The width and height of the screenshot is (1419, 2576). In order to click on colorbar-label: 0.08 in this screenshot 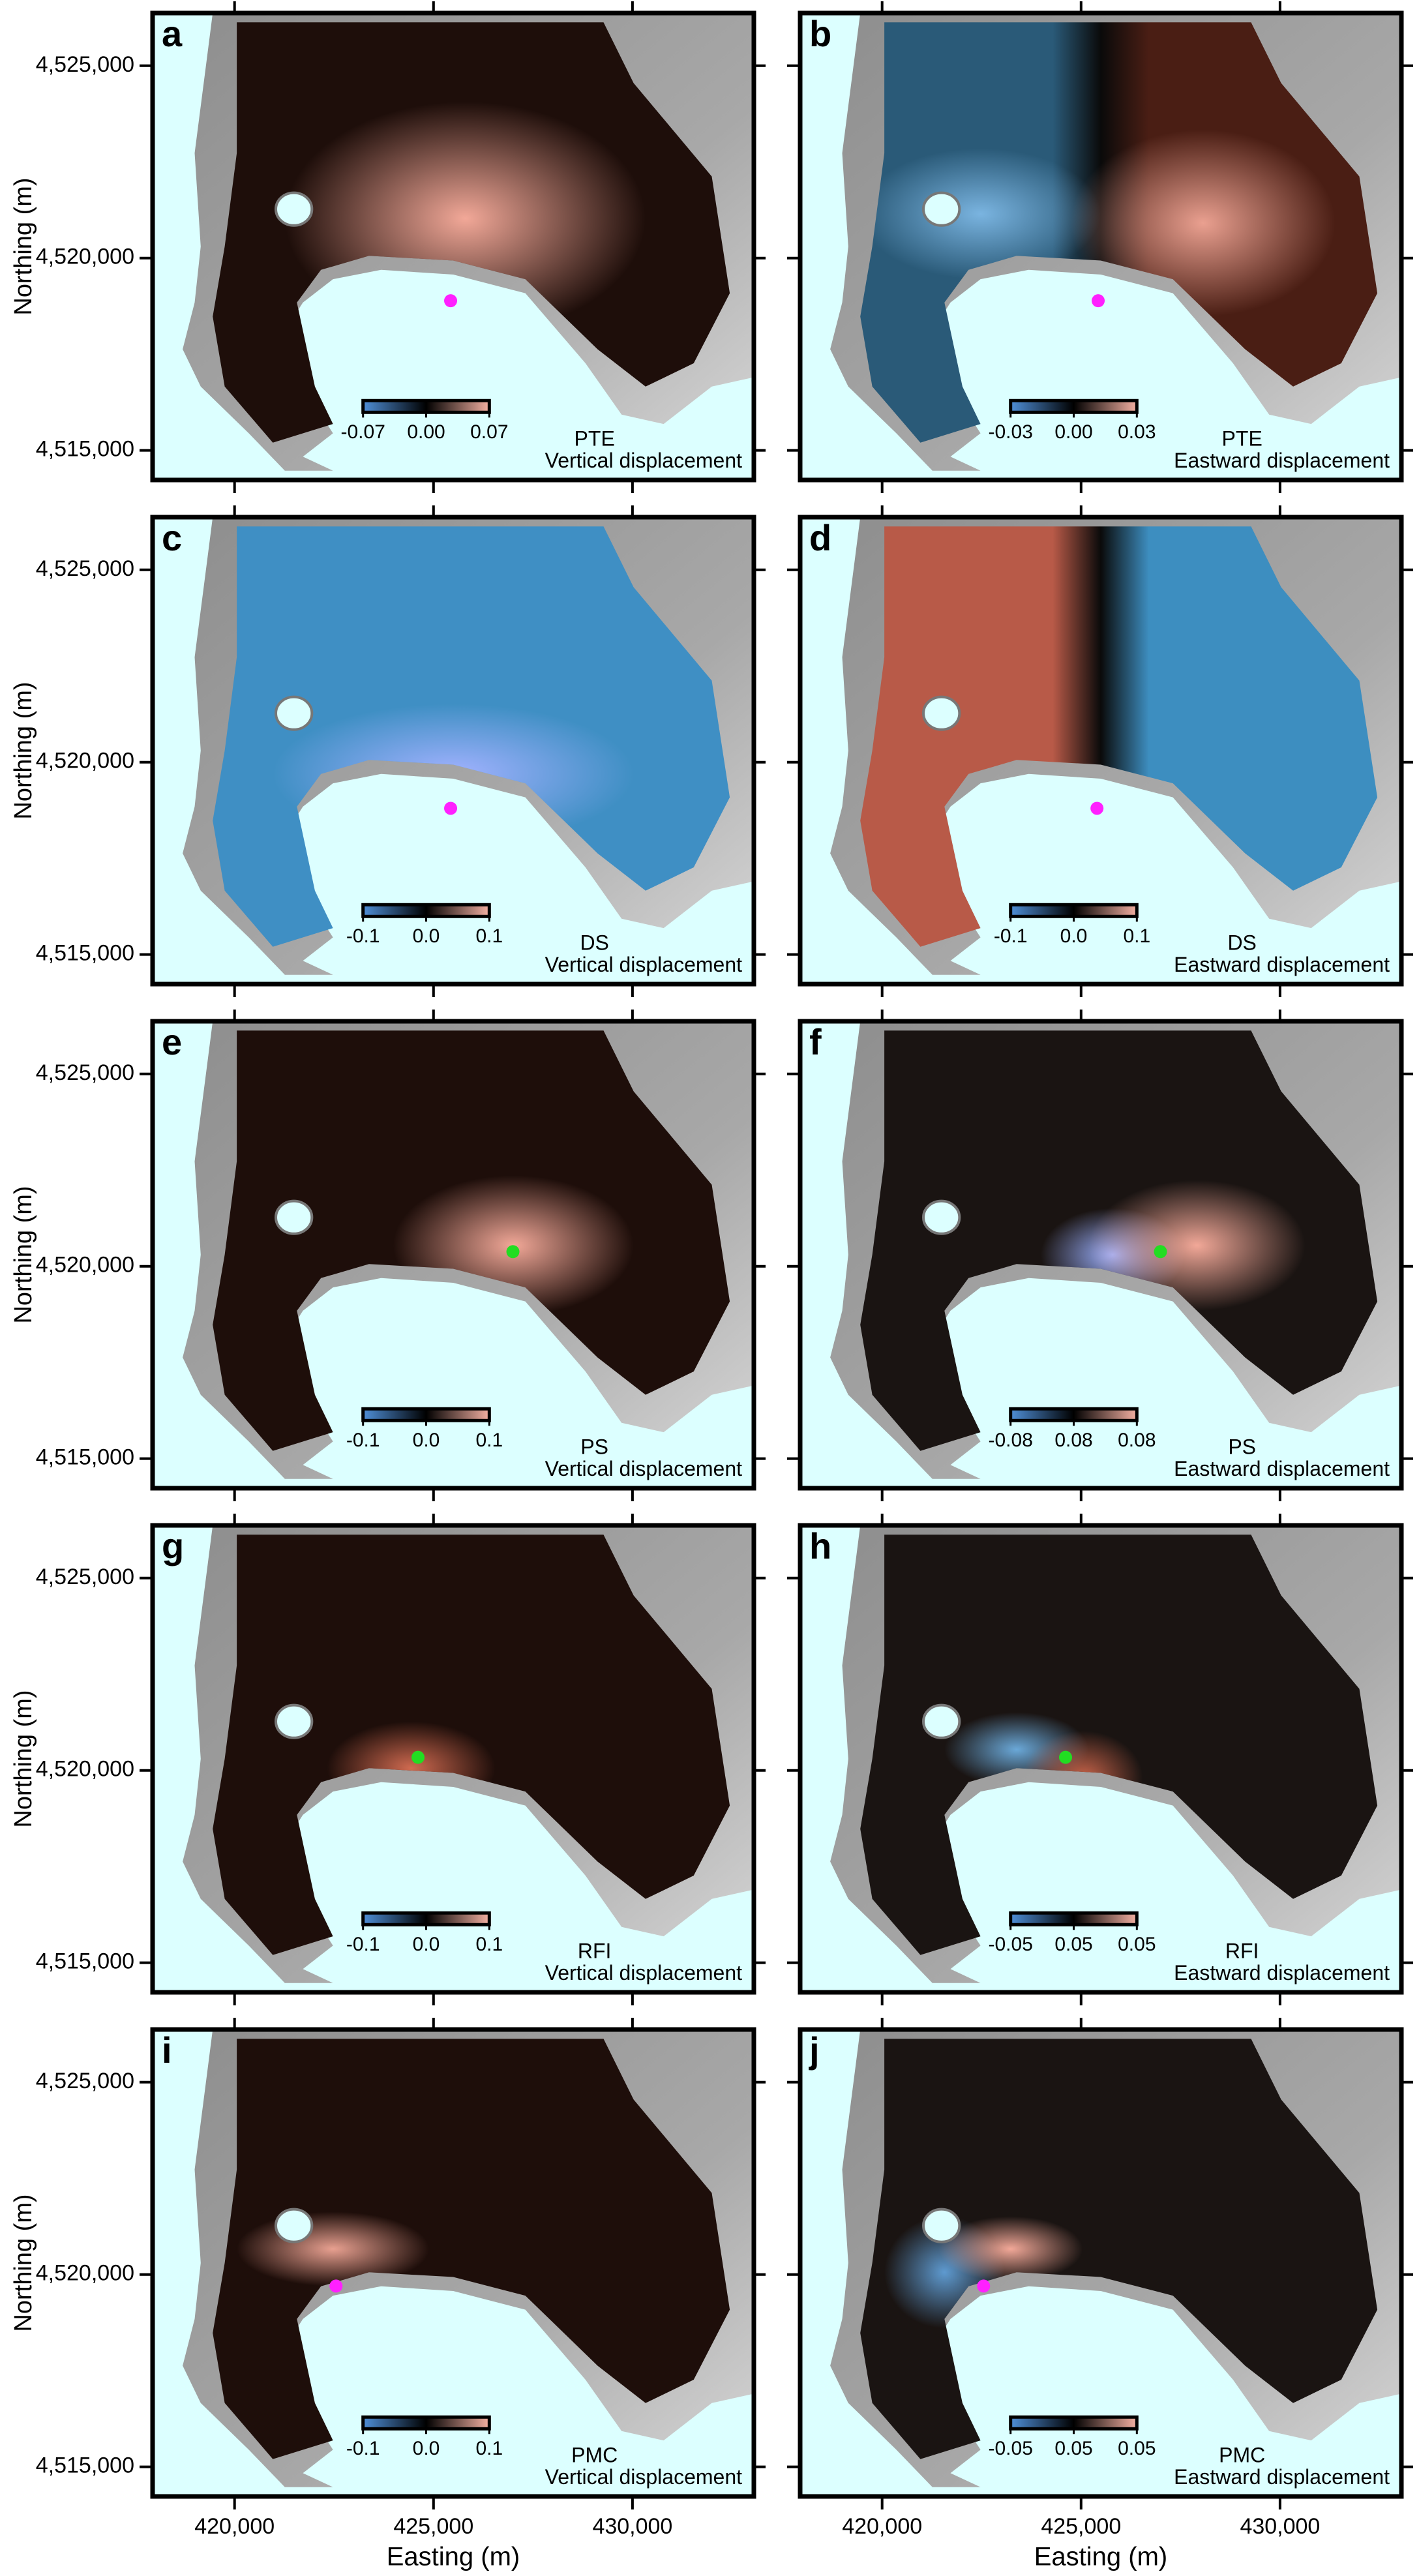, I will do `click(1137, 1440)`.